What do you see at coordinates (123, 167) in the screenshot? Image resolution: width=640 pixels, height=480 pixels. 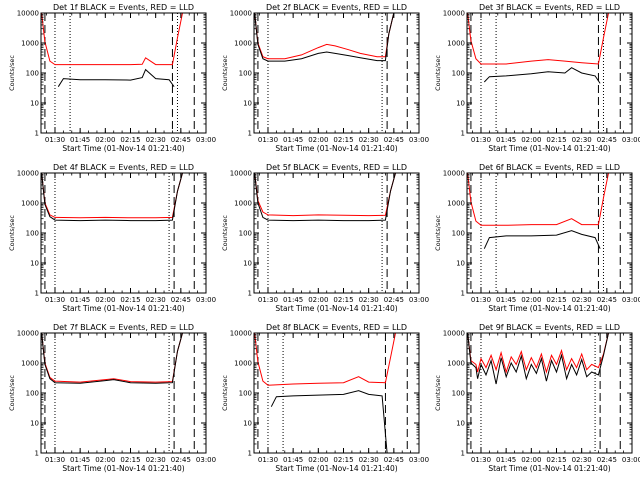 I see `chart-title: Det 4f BLACK = Events, RED = LLD` at bounding box center [123, 167].